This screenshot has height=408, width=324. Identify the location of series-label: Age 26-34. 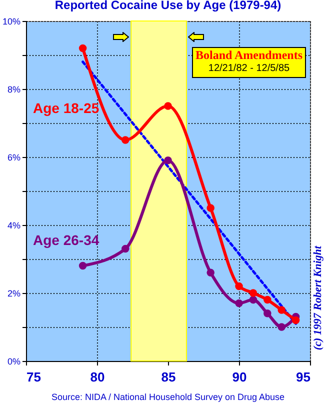
(66, 240).